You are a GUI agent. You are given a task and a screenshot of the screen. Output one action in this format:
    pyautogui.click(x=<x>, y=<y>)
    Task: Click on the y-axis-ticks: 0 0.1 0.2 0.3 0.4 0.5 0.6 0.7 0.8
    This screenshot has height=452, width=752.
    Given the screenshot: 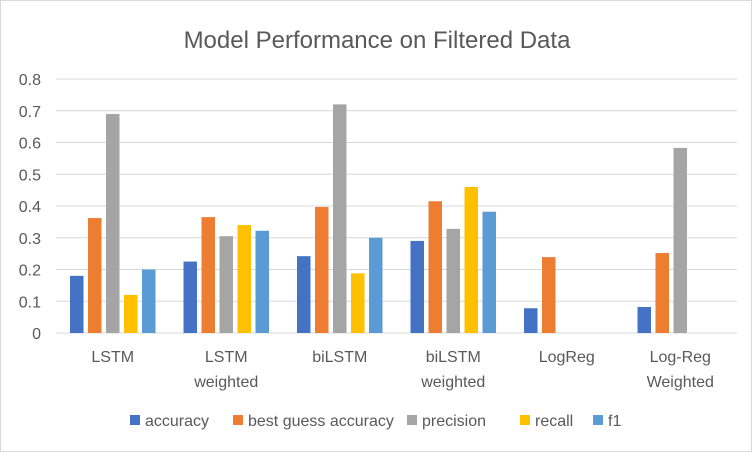 What is the action you would take?
    pyautogui.click(x=30, y=207)
    